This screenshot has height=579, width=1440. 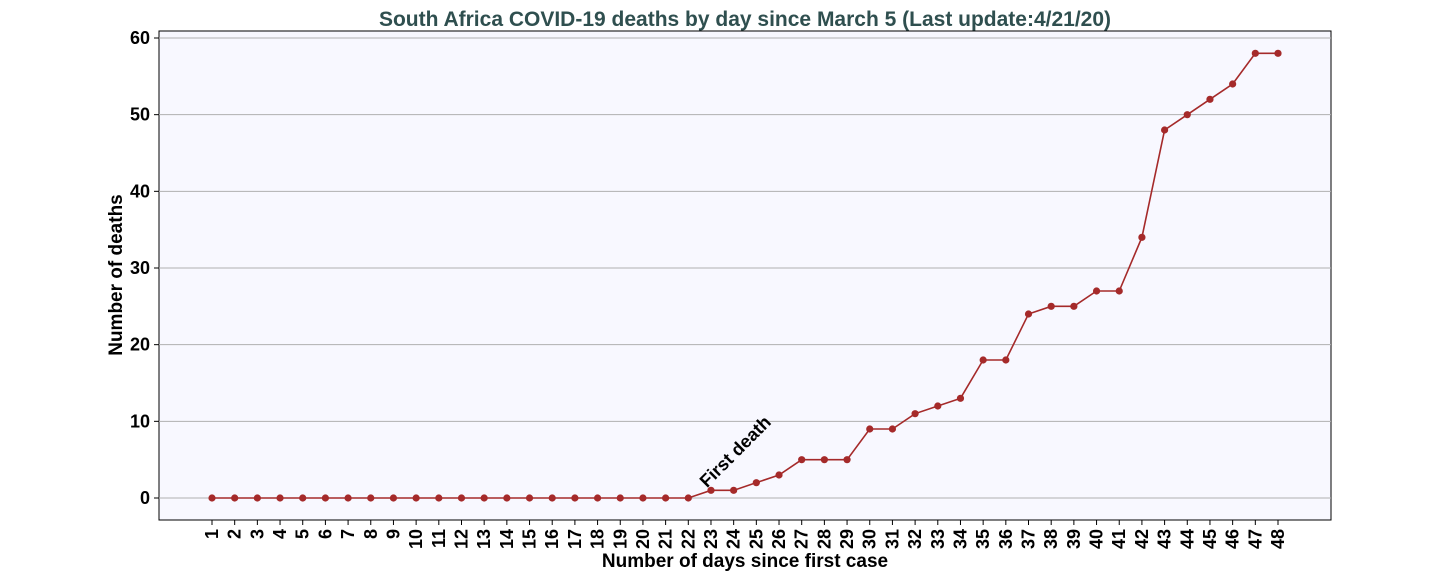 I want to click on x-tick-label: 7, so click(x=348, y=534).